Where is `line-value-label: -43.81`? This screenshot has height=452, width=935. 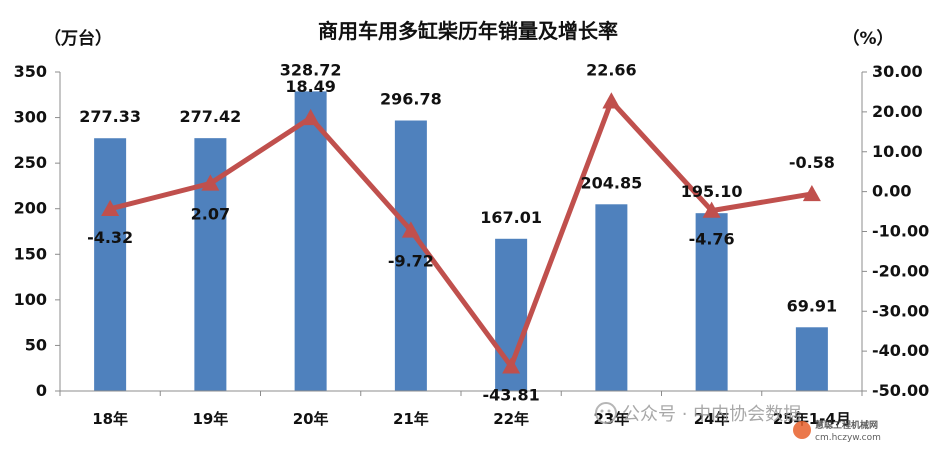
line-value-label: -43.81 is located at coordinates (511, 394).